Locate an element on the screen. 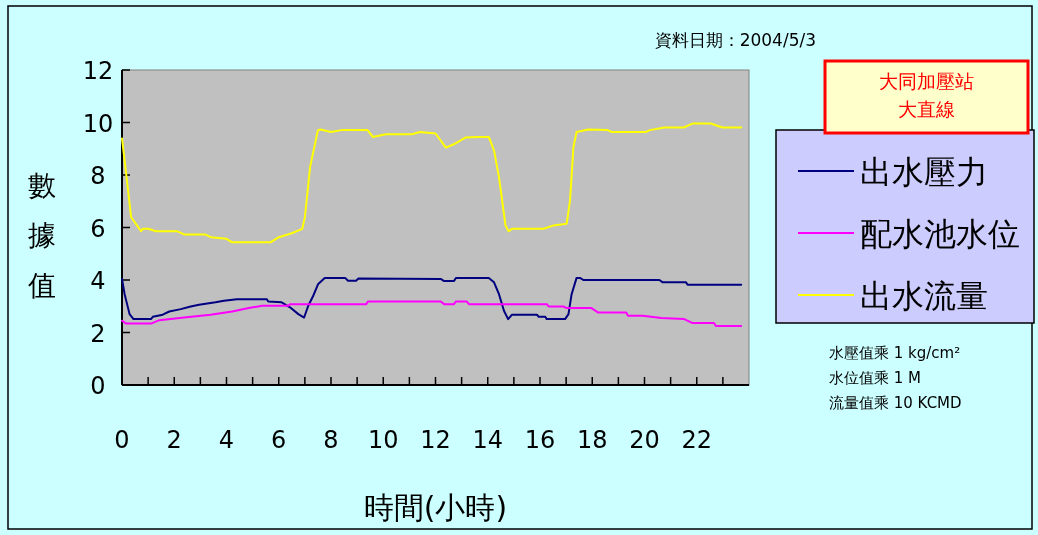 The image size is (1038, 535). title: 大同加壓站 大直線 is located at coordinates (926, 97).